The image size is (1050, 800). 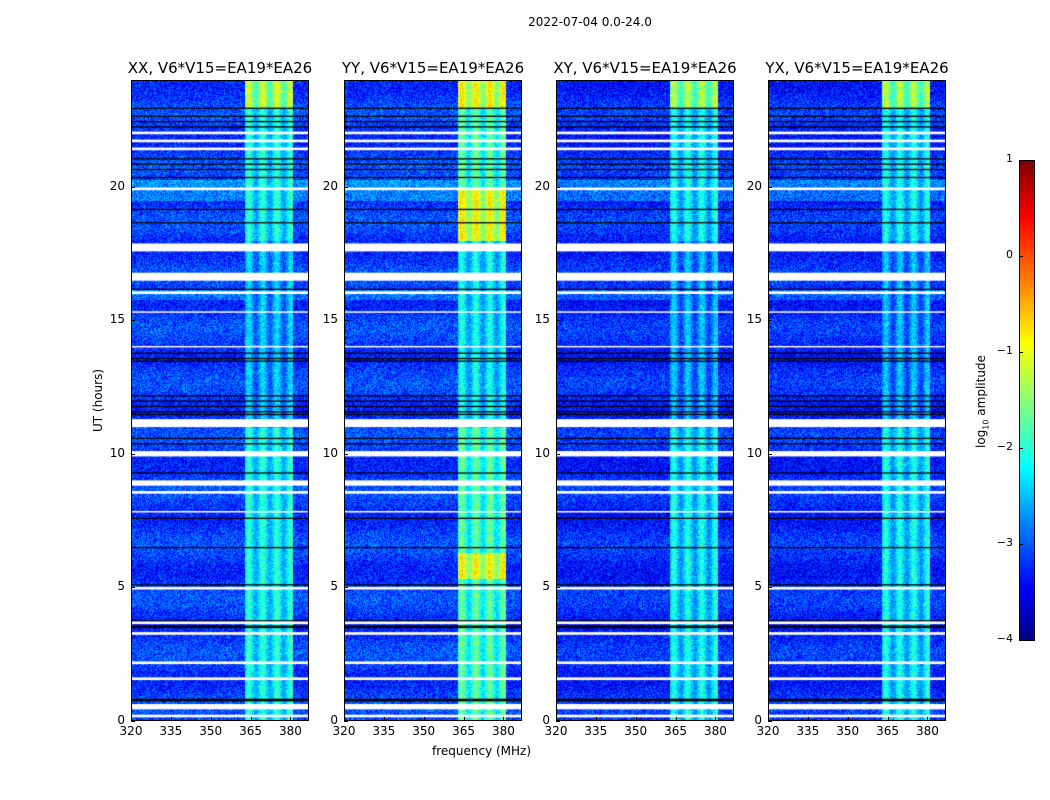 What do you see at coordinates (1004, 542) in the screenshot?
I see `colorbar-tick-label: −3` at bounding box center [1004, 542].